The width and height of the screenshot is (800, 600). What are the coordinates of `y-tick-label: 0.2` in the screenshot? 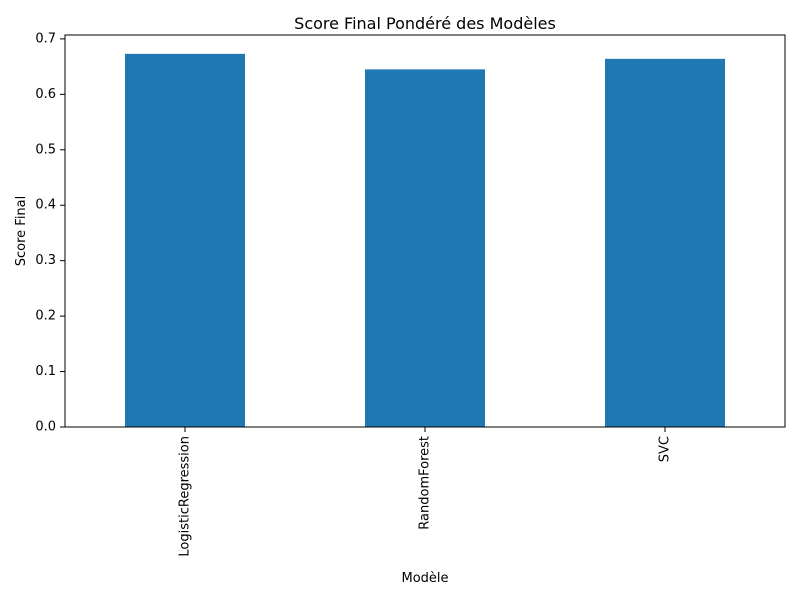 It's located at (45, 316).